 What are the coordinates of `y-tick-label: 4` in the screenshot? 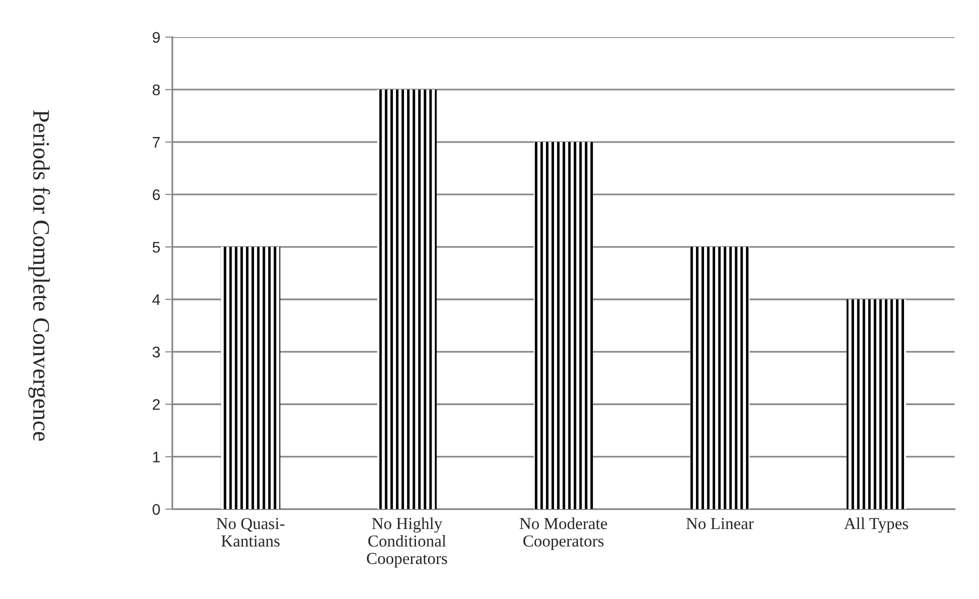 It's located at (156, 299).